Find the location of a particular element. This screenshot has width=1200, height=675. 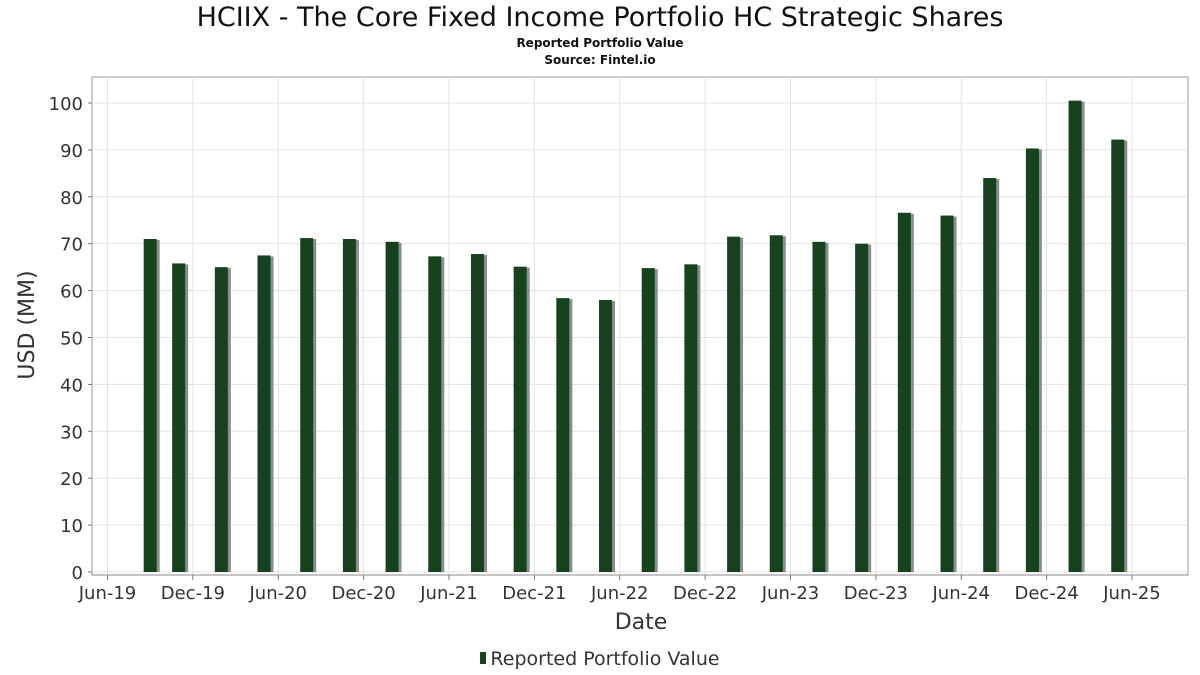

bar: Aug-23: 70.4 is located at coordinates (819, 406).